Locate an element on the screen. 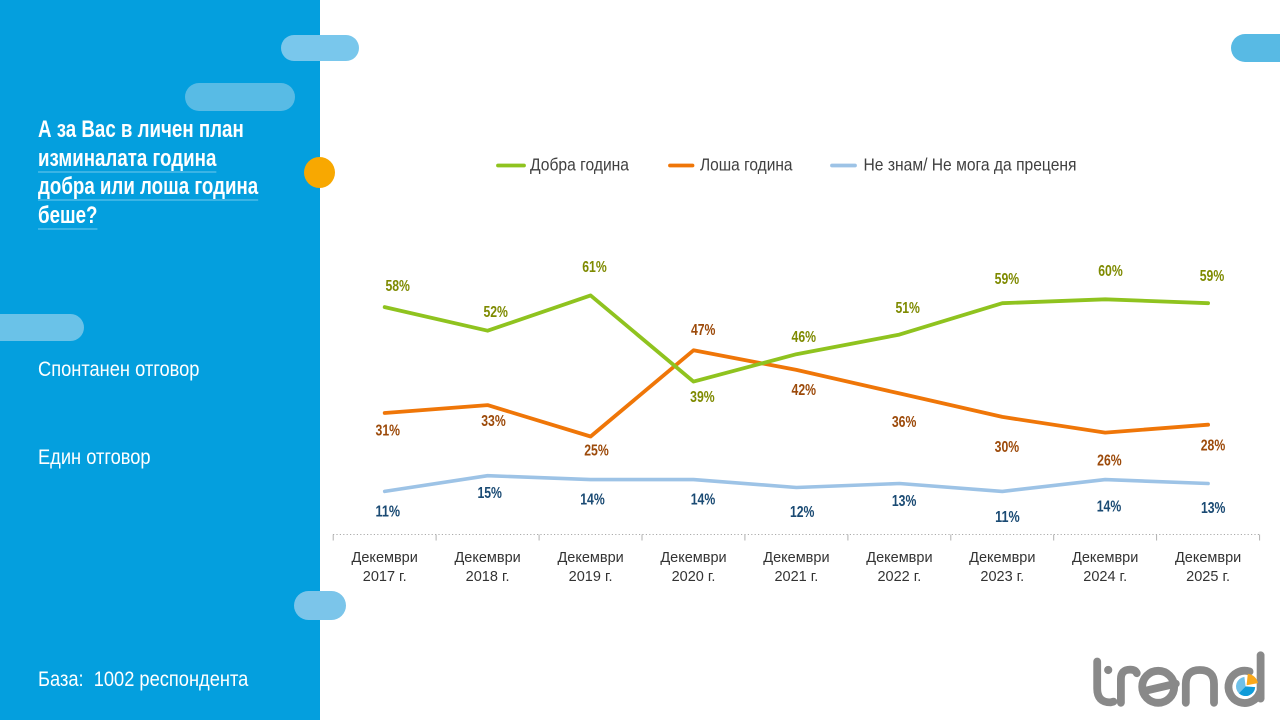 The image size is (1280, 720). svg-text: 2025 г. is located at coordinates (1208, 577).